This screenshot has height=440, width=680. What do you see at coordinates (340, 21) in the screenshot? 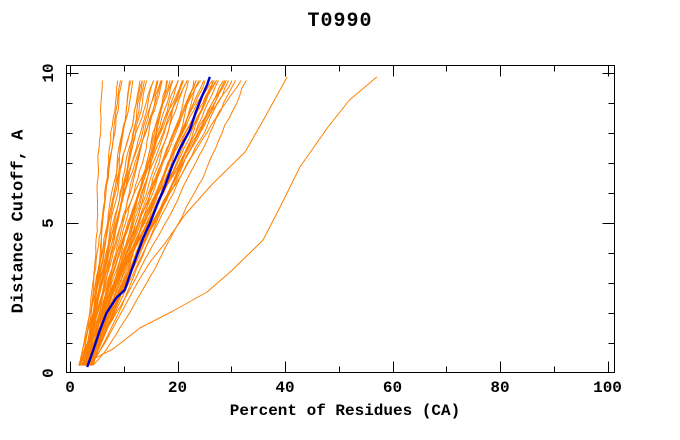
I see `chart-title: T0990` at bounding box center [340, 21].